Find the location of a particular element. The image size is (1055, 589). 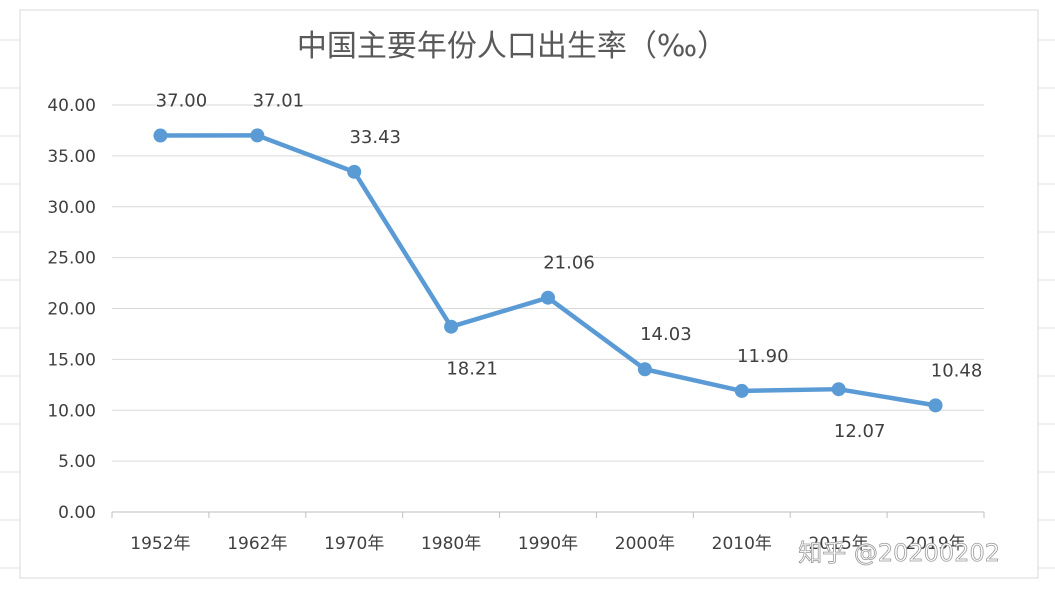

x-tick-label: 2000年 is located at coordinates (645, 544).